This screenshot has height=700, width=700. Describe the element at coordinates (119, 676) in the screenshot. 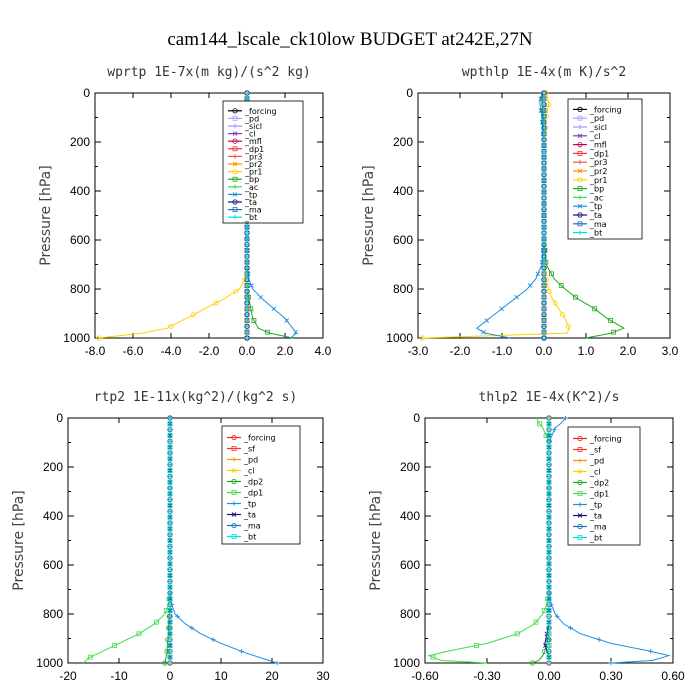

I see `x-tick-label: -10` at that location.